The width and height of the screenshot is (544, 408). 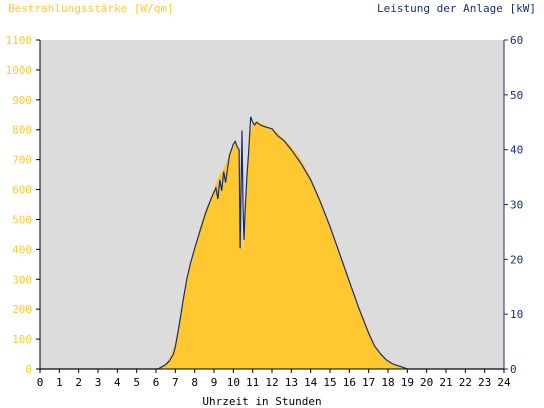 What do you see at coordinates (91, 8) in the screenshot?
I see `left-axis-title: Bestrahlungsstärke [W/qm]` at bounding box center [91, 8].